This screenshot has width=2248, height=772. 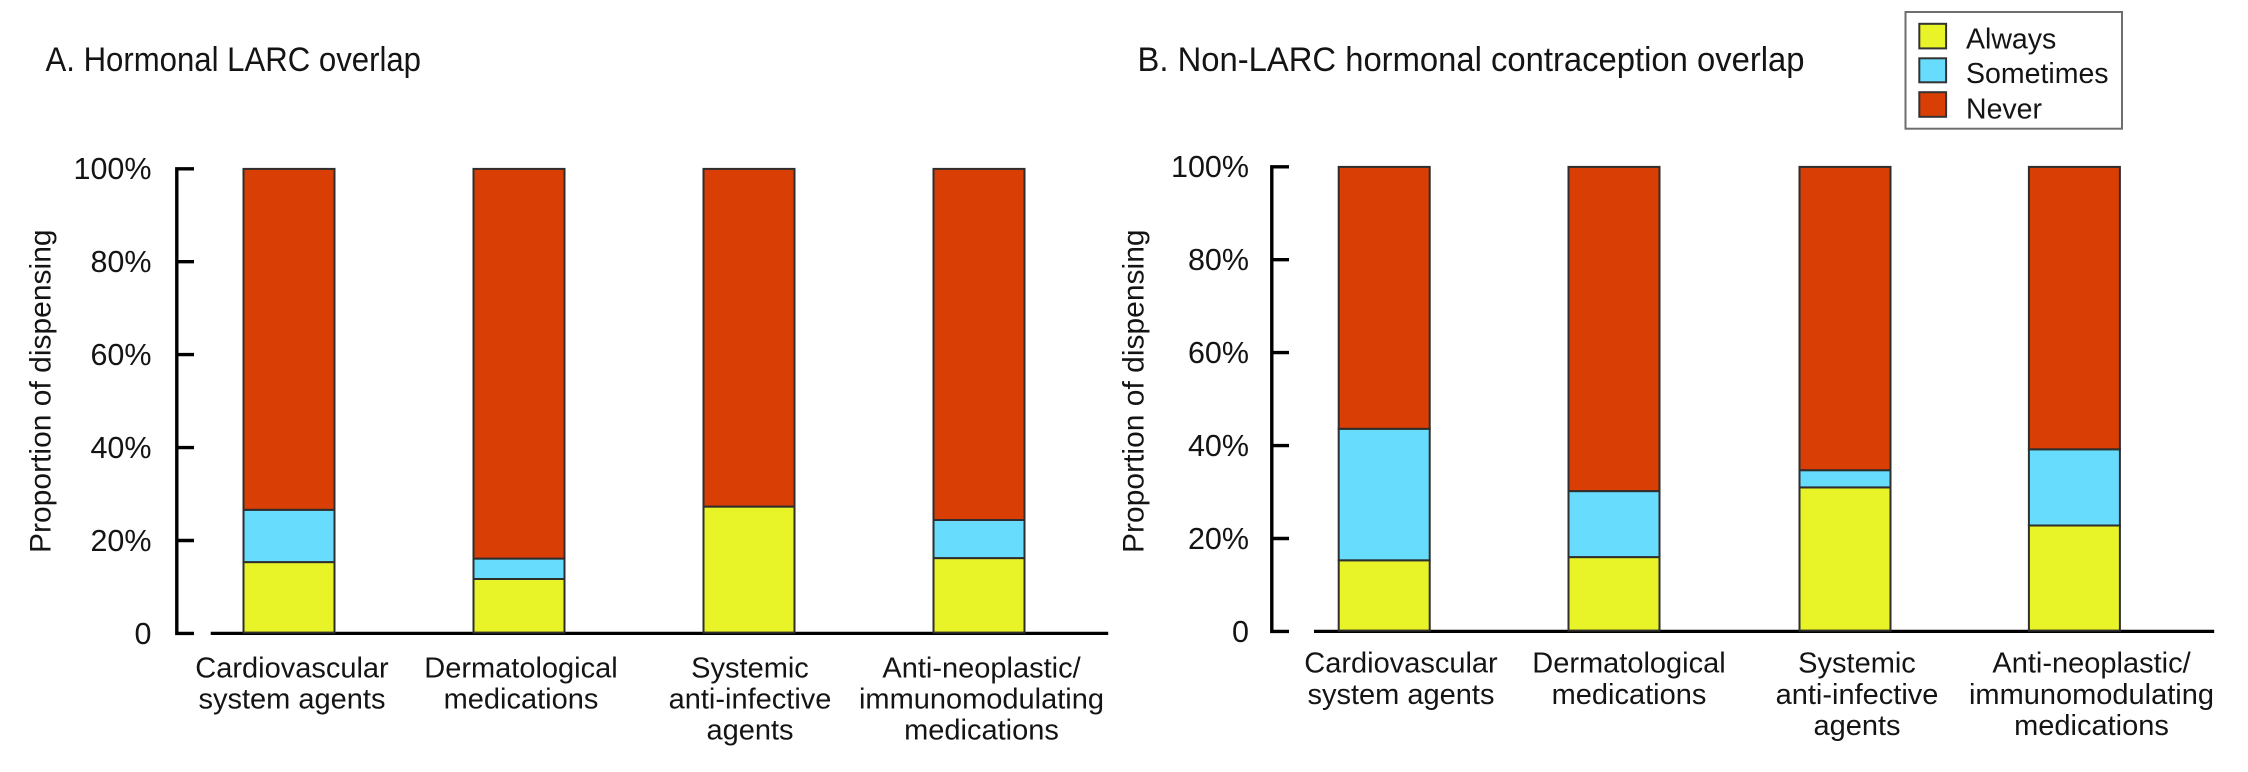 What do you see at coordinates (2004, 110) in the screenshot?
I see `svg-text: Never` at bounding box center [2004, 110].